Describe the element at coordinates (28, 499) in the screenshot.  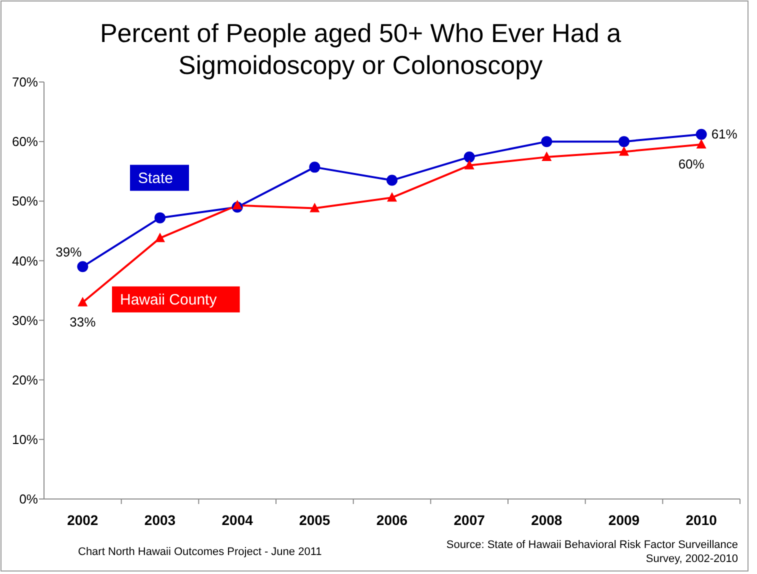
I see `y-tick-label: 0%` at that location.